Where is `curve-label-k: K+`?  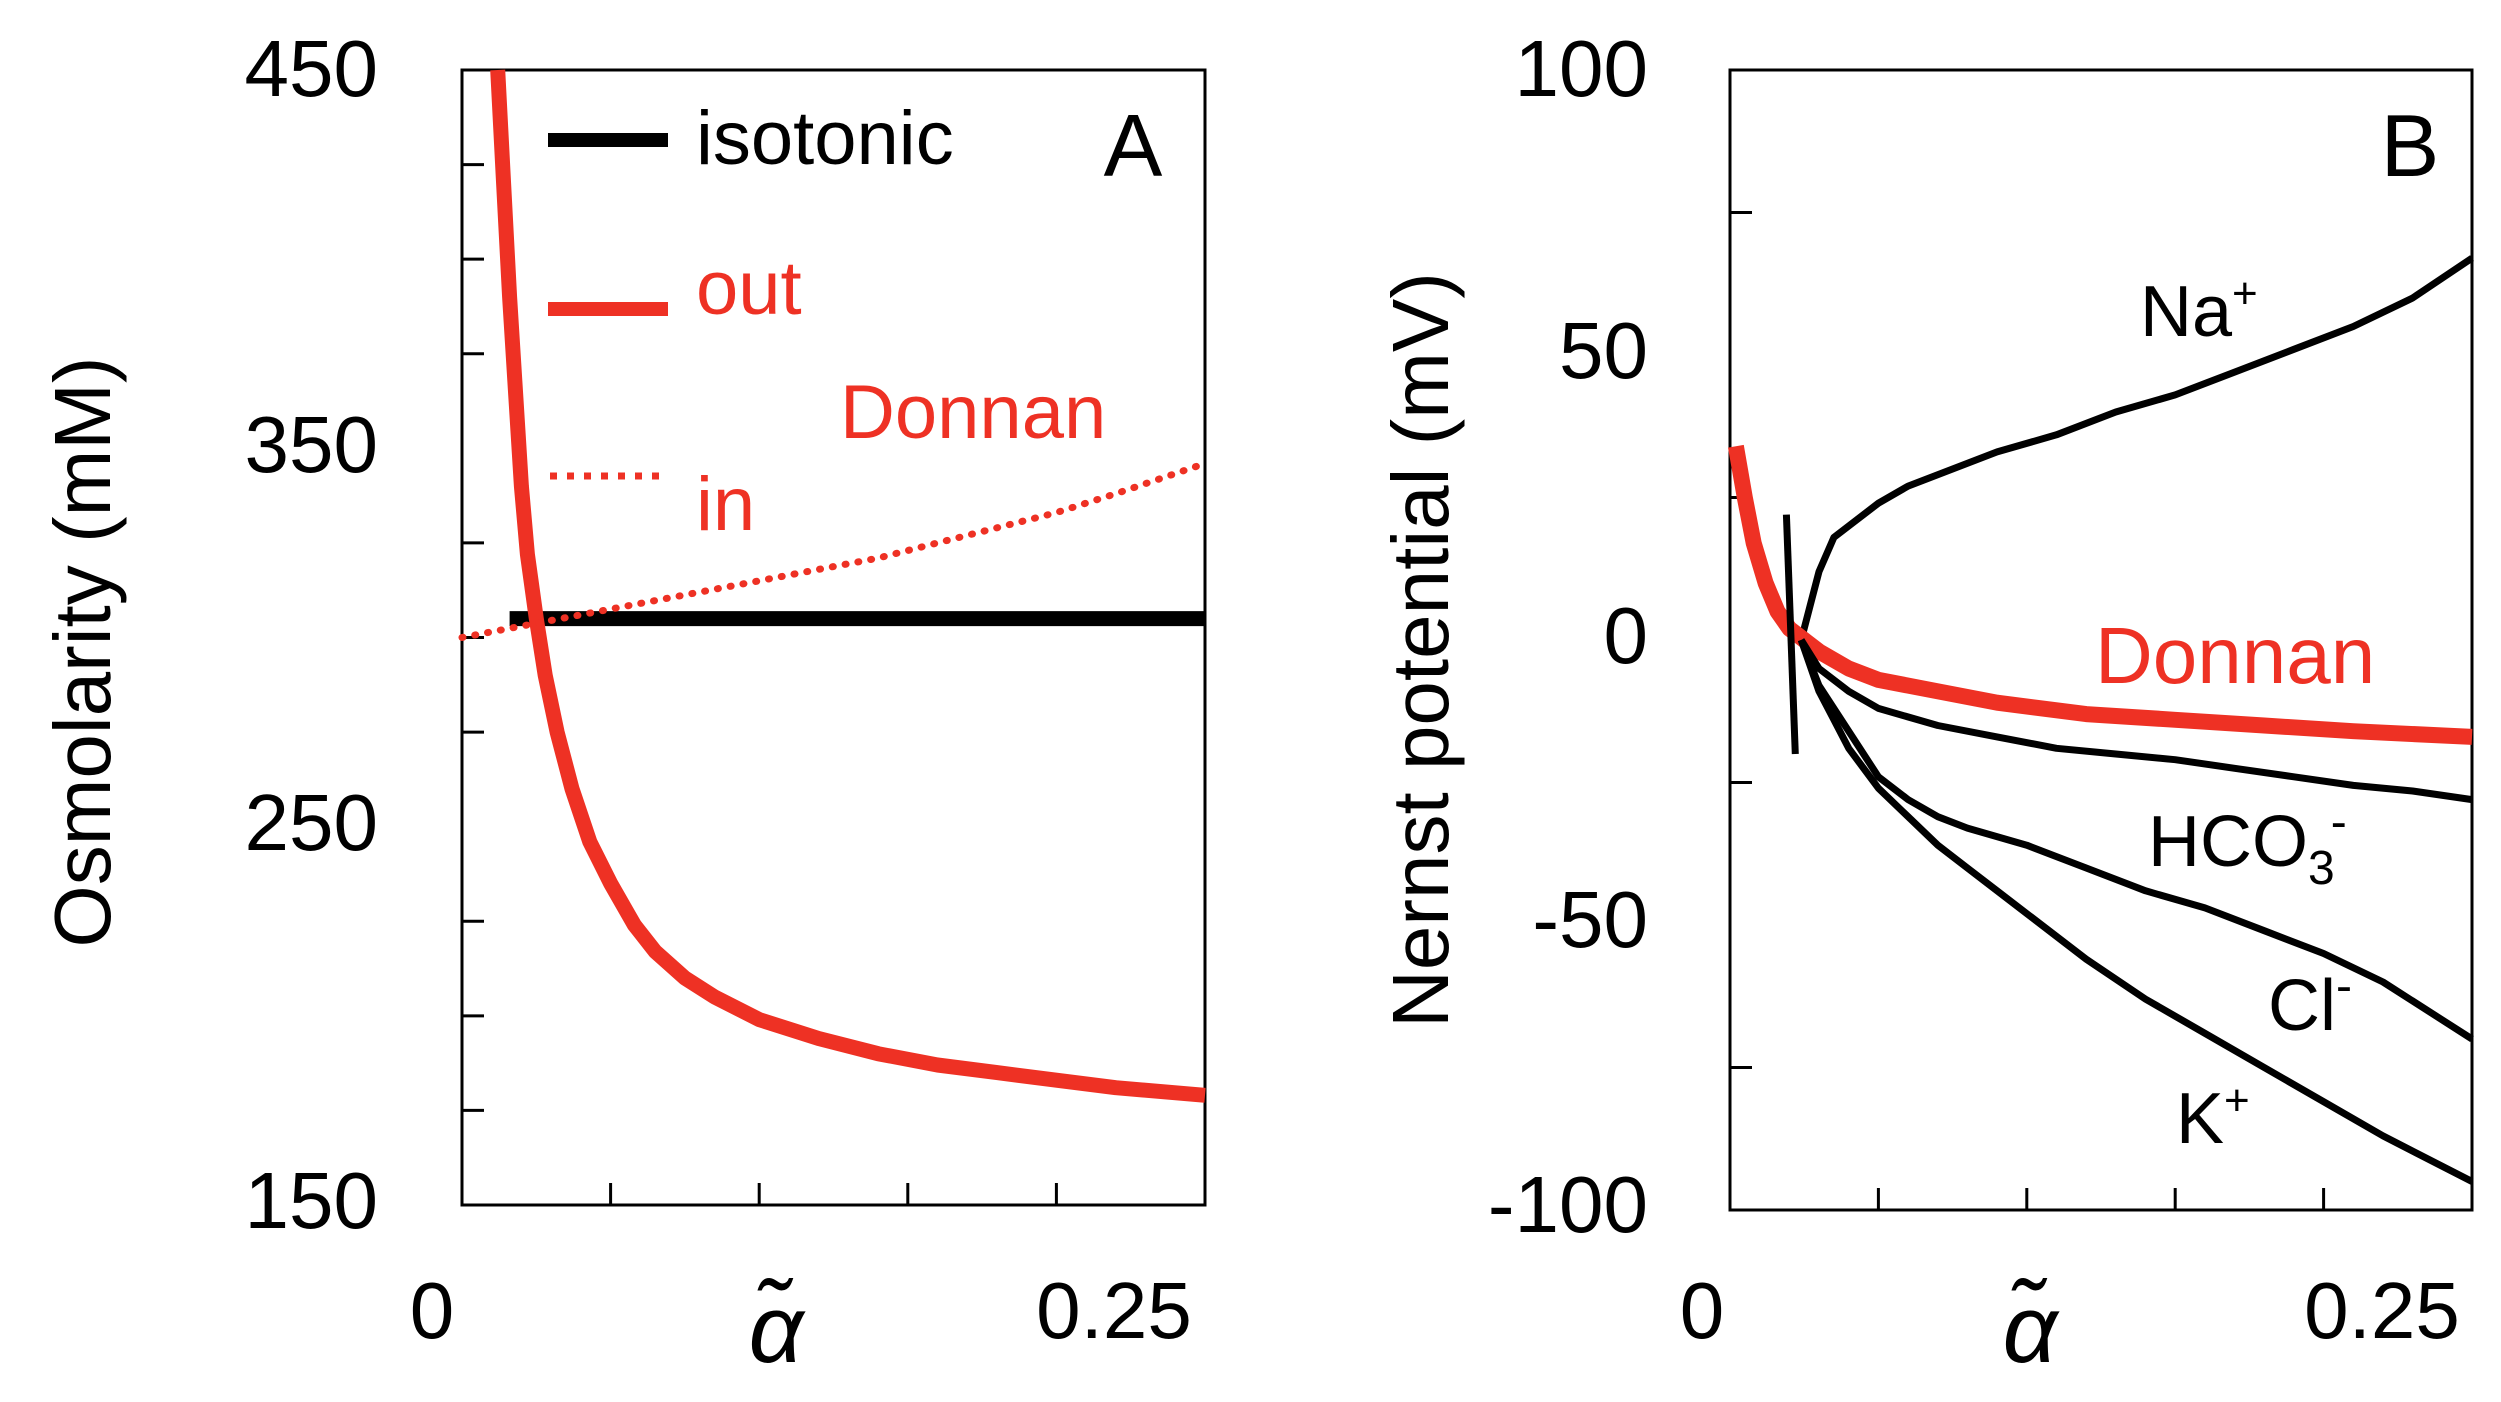 curve-label-k: K+ is located at coordinates (2213, 1117).